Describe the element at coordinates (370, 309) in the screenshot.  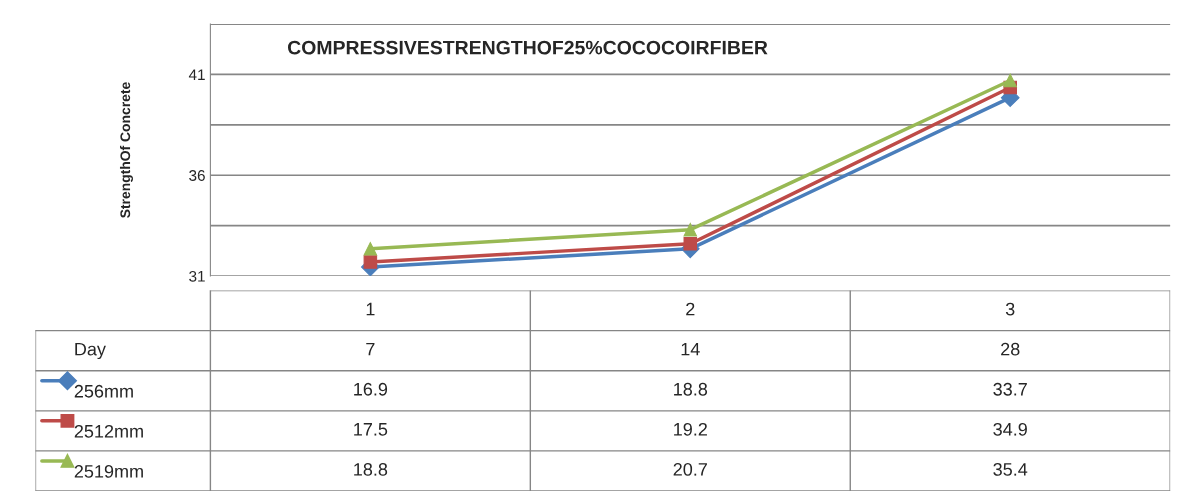
I see `x-tick-label: 1` at that location.